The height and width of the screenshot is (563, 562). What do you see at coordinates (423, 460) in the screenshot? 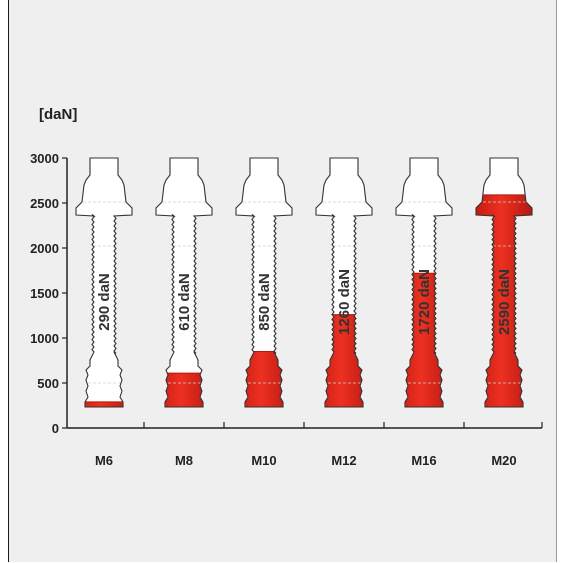
I see `category-label: M16` at bounding box center [423, 460].